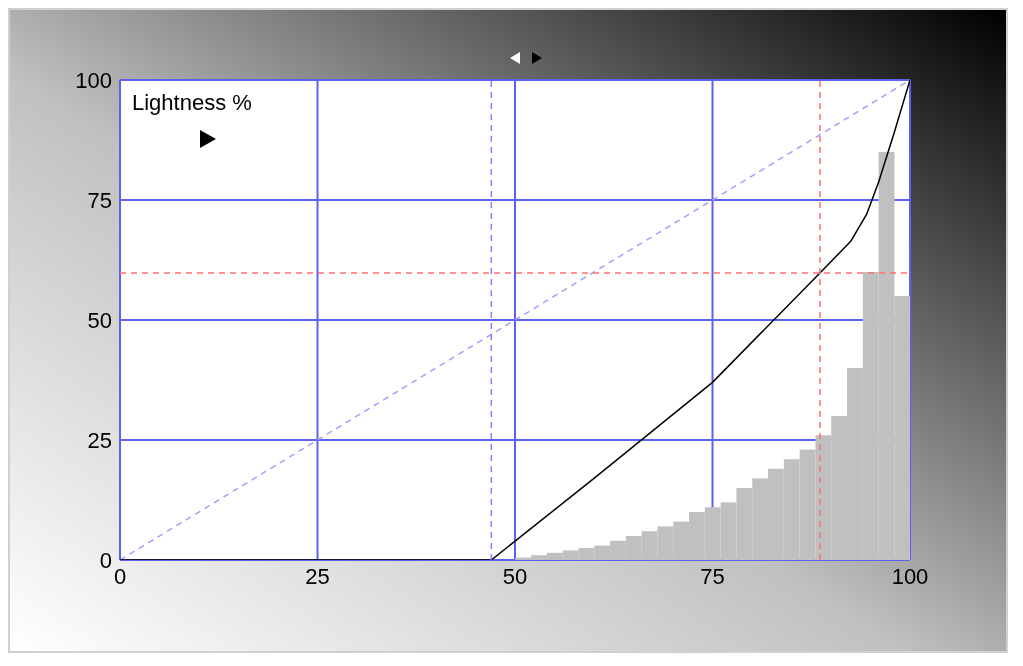 This screenshot has height=666, width=1023. I want to click on x-tick-label: 50, so click(515, 576).